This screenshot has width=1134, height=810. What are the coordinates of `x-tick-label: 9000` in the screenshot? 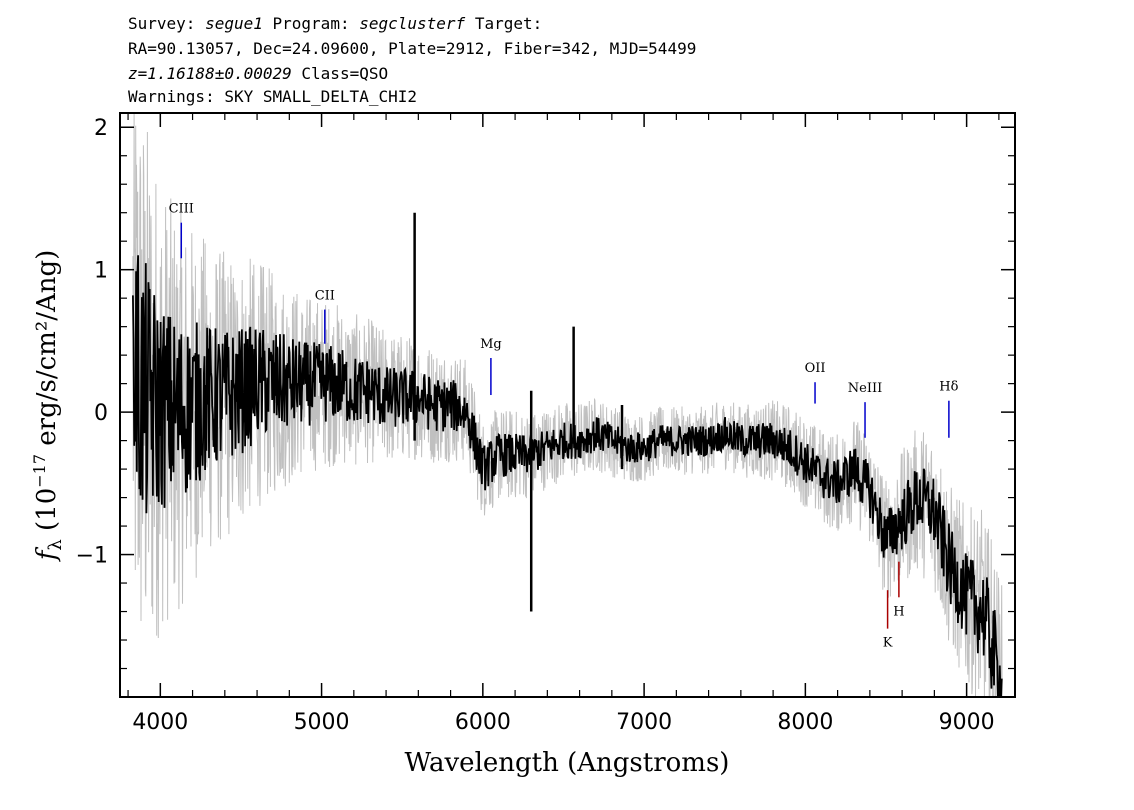 It's located at (967, 722).